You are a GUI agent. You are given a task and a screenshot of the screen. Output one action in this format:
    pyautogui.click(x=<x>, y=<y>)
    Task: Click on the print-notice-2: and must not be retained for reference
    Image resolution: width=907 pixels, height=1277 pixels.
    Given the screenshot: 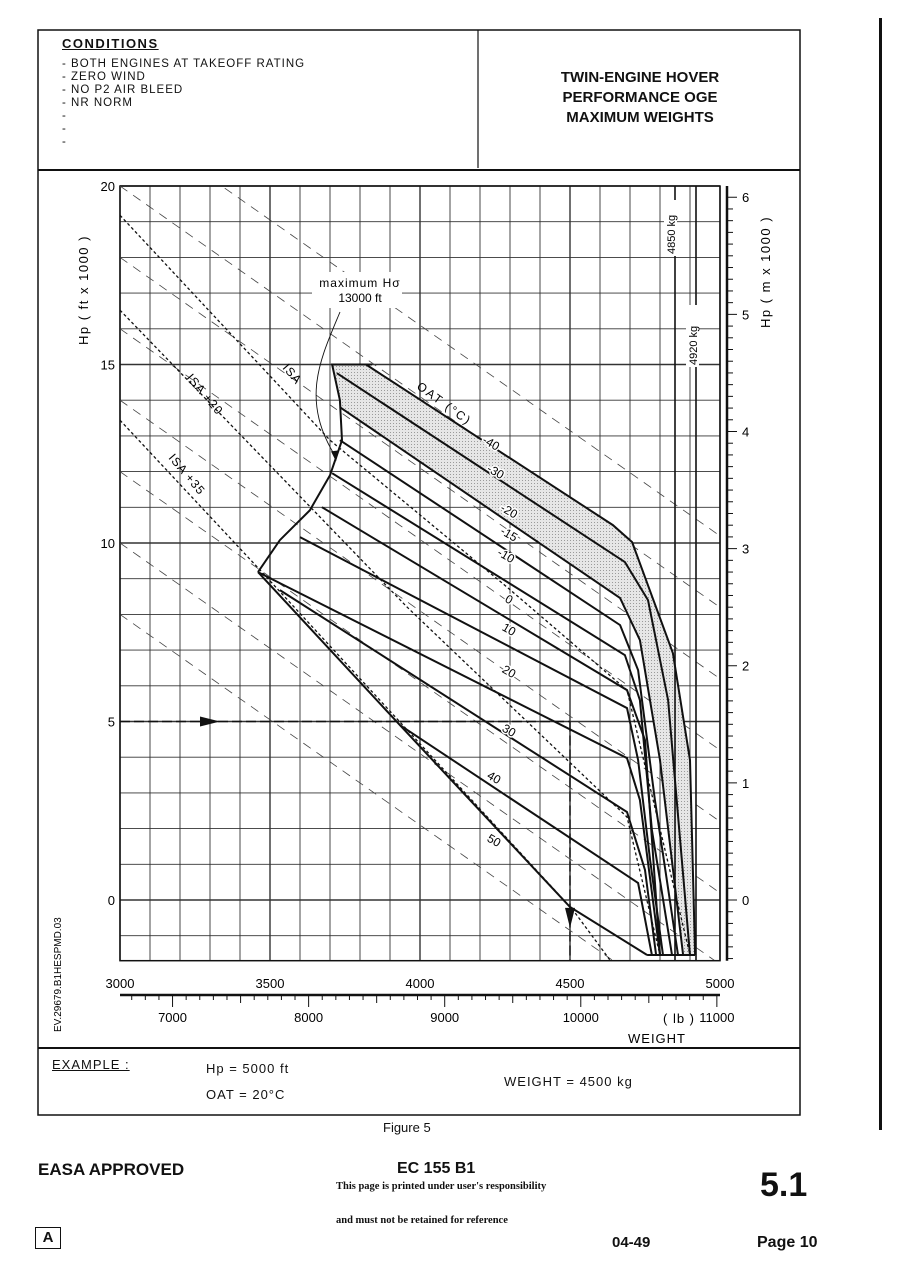 What is the action you would take?
    pyautogui.click(x=422, y=1220)
    